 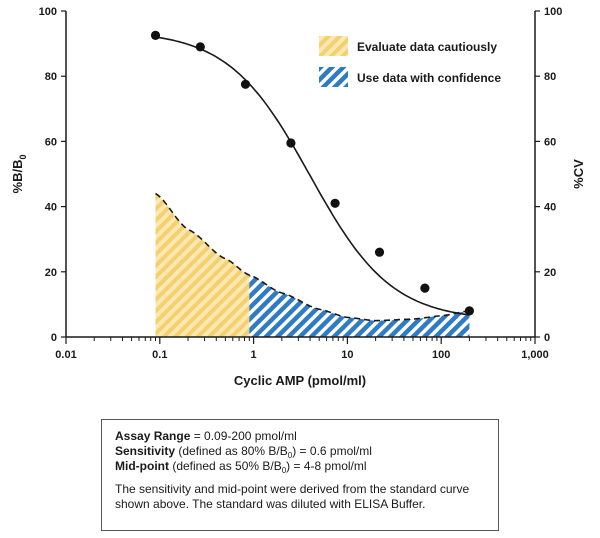 I want to click on cv-profile-layer, so click(x=312, y=257).